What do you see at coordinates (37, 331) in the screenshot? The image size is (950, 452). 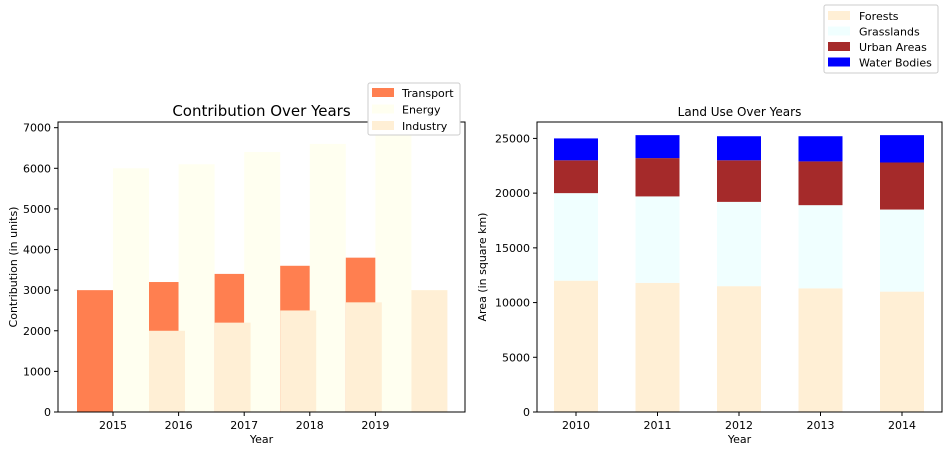 I see `y-tick-label: 2000` at bounding box center [37, 331].